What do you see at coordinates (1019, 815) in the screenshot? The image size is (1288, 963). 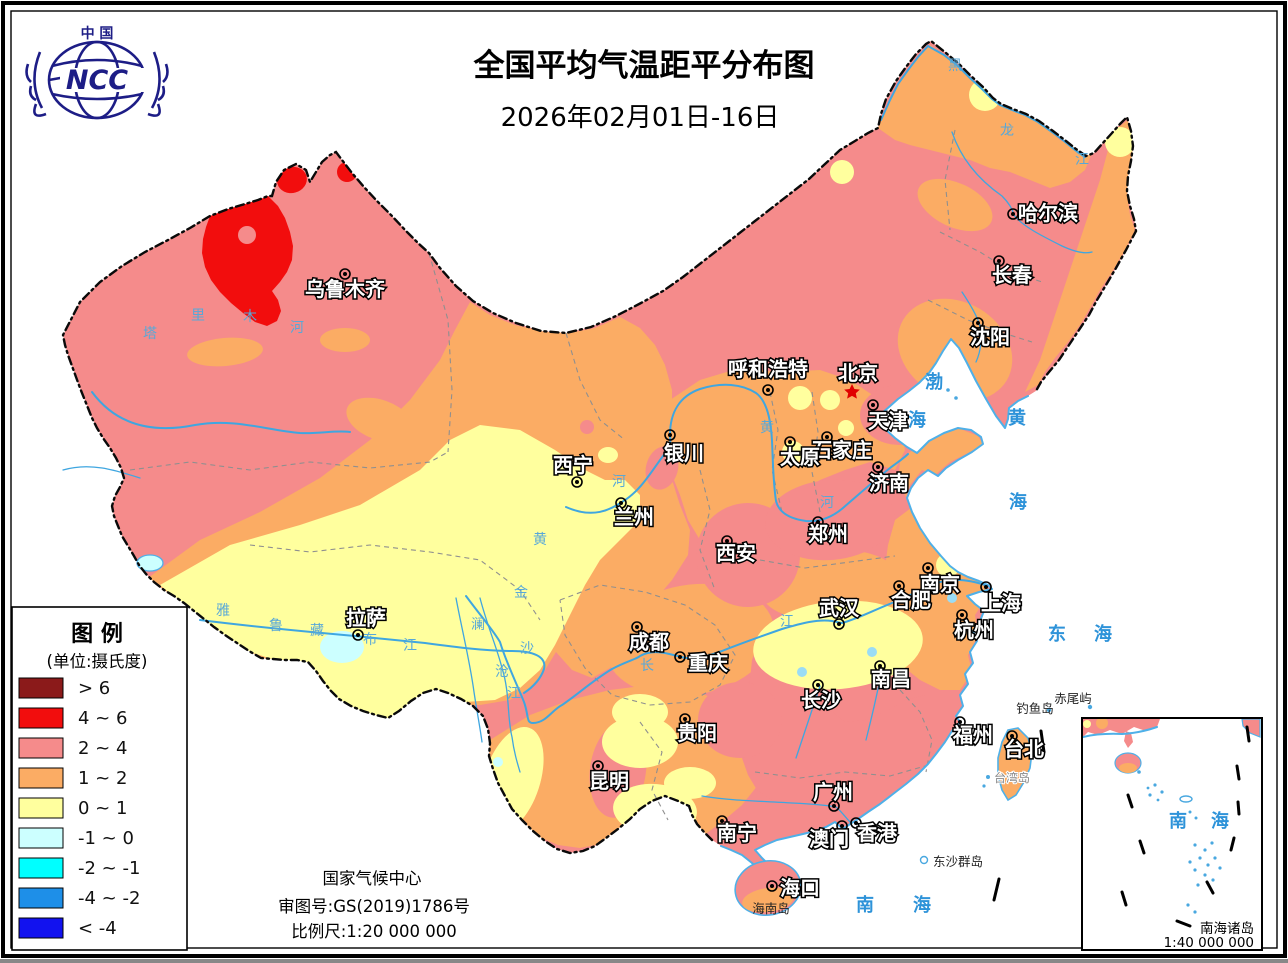 I see `dash-line-segments` at bounding box center [1019, 815].